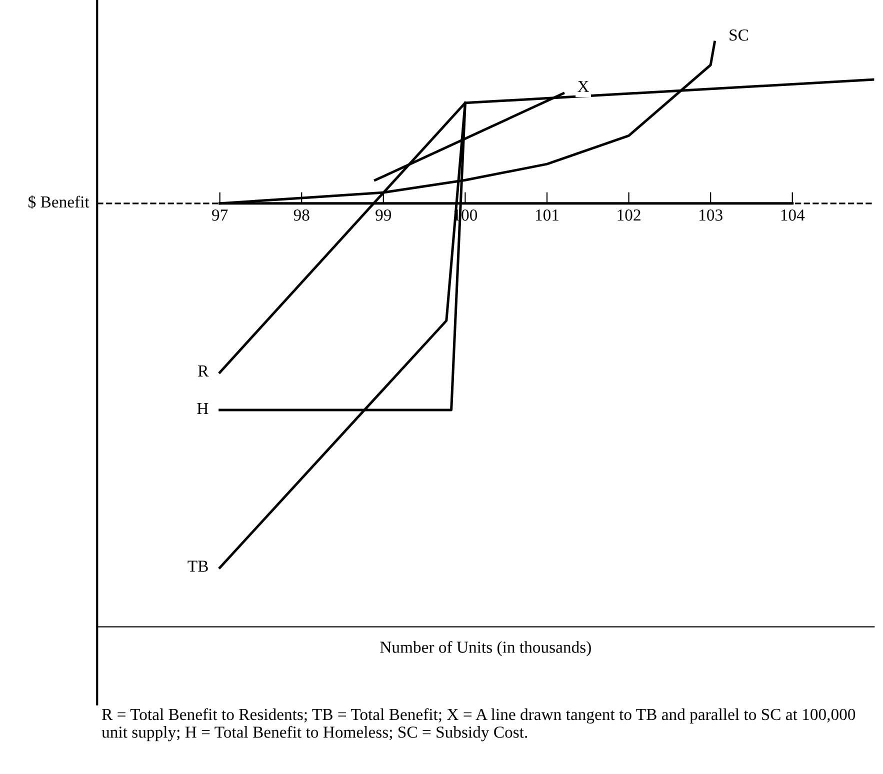 This screenshot has width=883, height=774. What do you see at coordinates (198, 566) in the screenshot?
I see `series-label: TB` at bounding box center [198, 566].